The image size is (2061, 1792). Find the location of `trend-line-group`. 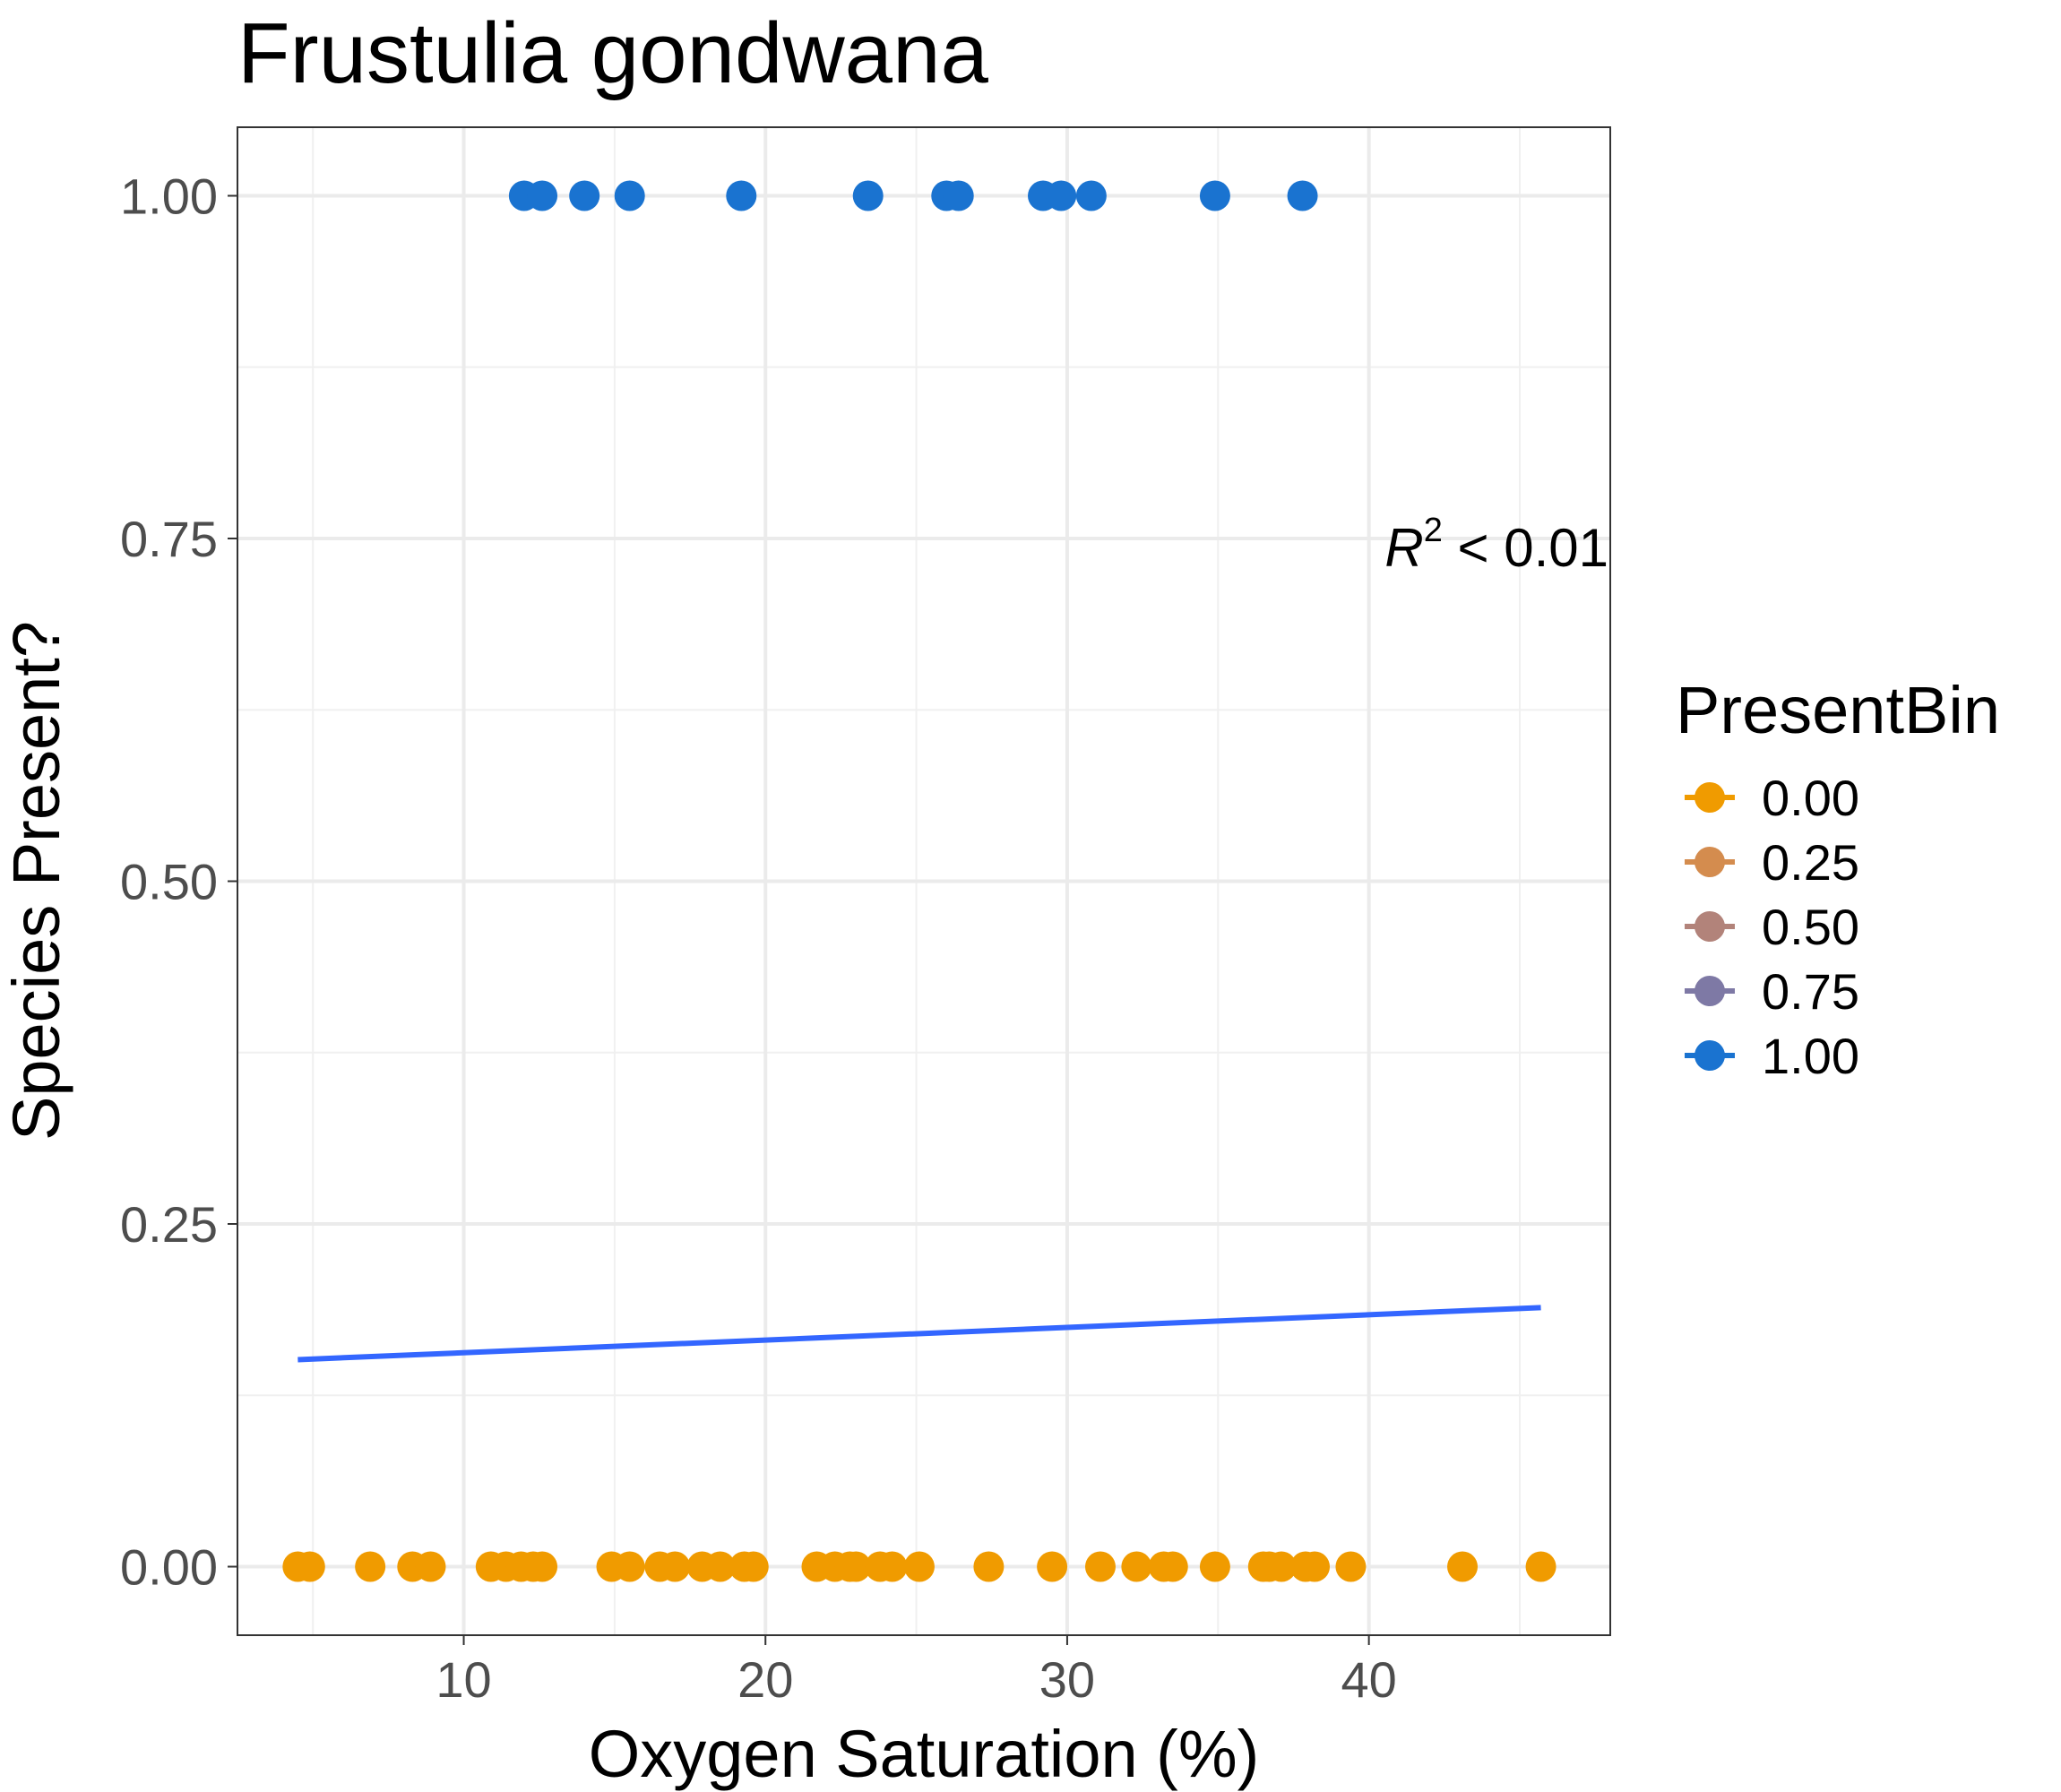

trend-line-group is located at coordinates (919, 1334).